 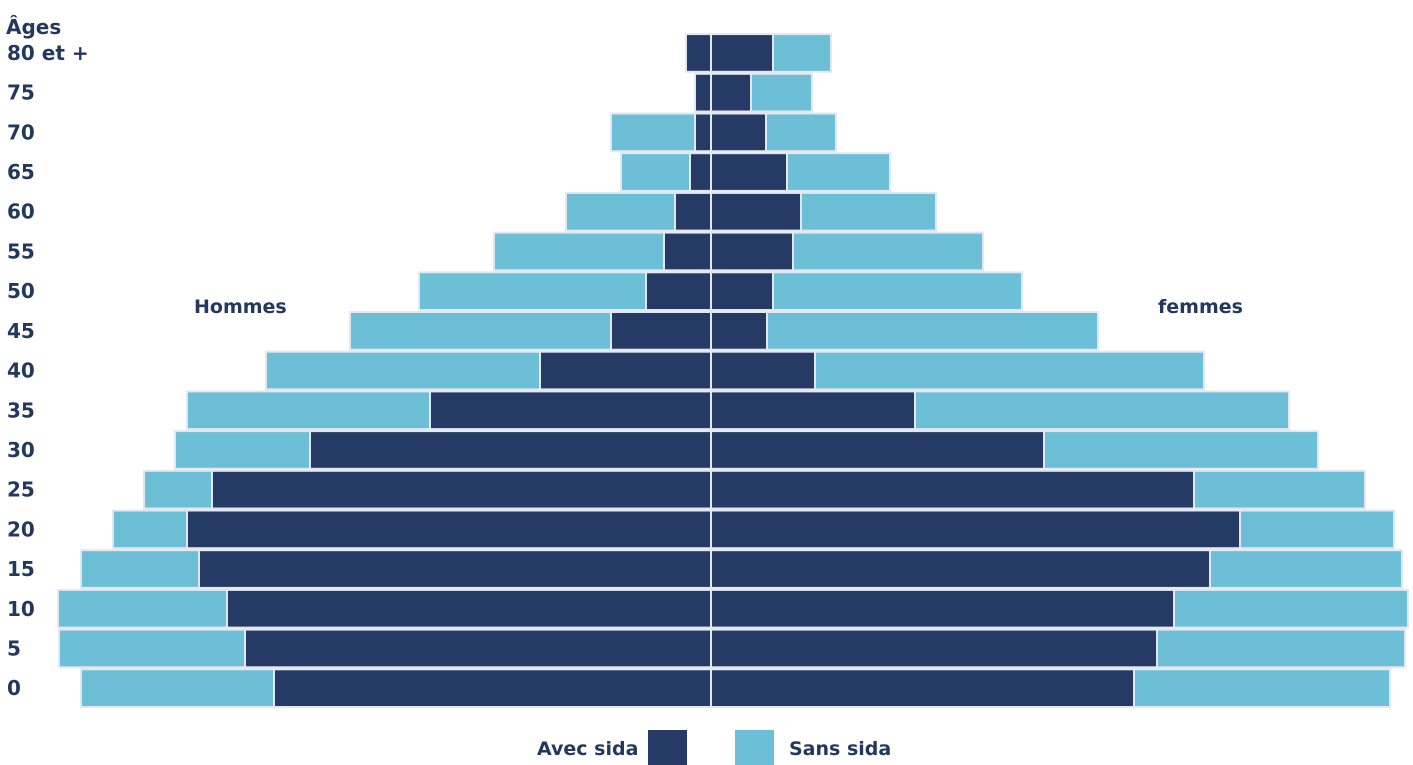 I want to click on age-tick-3: 15, so click(x=21, y=569).